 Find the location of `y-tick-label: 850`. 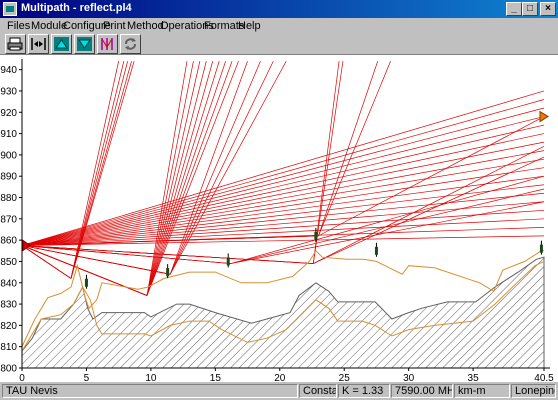

y-tick-label: 850 is located at coordinates (8, 262).